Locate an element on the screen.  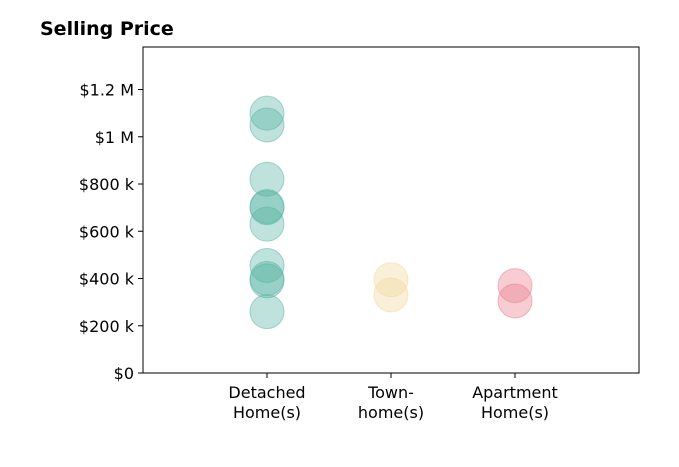
y-tick-label: $800 k is located at coordinates (107, 184).